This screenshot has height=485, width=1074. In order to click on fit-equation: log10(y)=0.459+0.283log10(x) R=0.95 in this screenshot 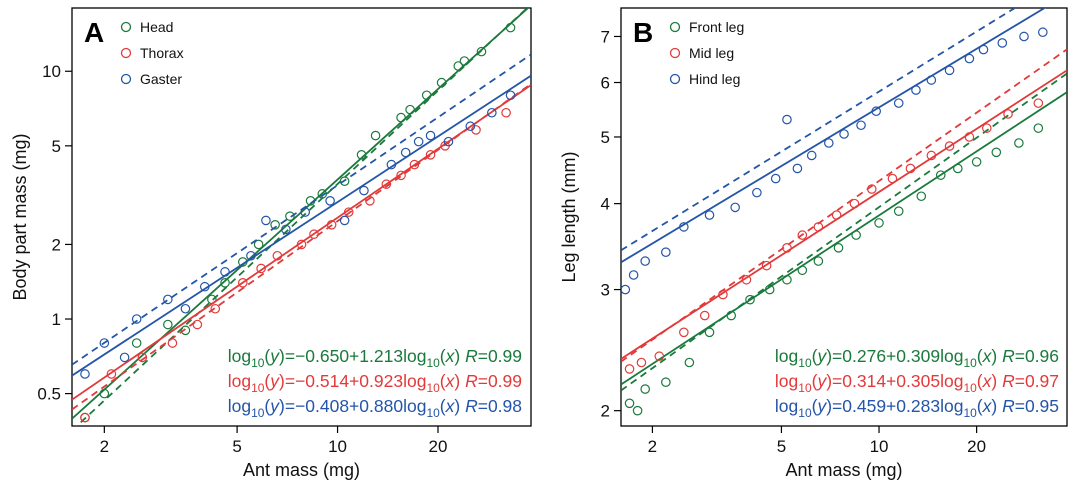, I will do `click(917, 408)`.